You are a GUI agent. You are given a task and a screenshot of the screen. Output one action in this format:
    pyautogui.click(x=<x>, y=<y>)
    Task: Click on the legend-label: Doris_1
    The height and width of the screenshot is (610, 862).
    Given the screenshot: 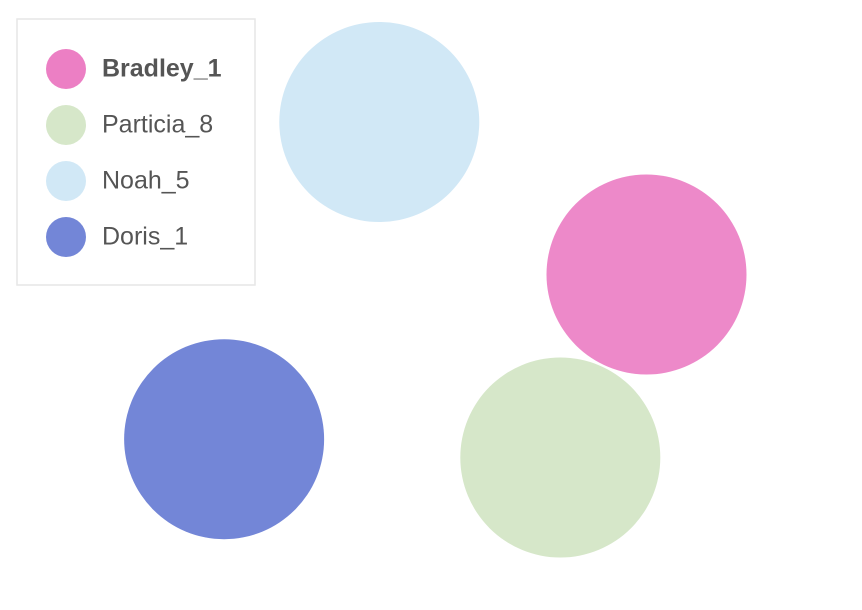 What is the action you would take?
    pyautogui.click(x=145, y=237)
    